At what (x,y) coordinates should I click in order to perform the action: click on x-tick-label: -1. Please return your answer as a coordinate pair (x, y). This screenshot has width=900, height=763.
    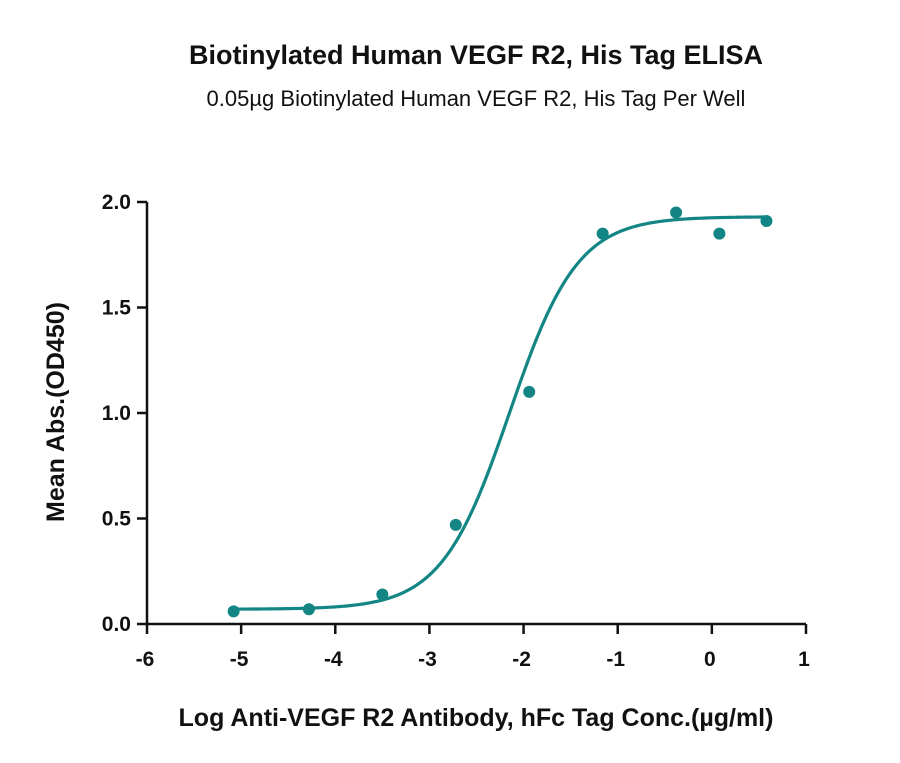
    Looking at the image, I should click on (615, 659).